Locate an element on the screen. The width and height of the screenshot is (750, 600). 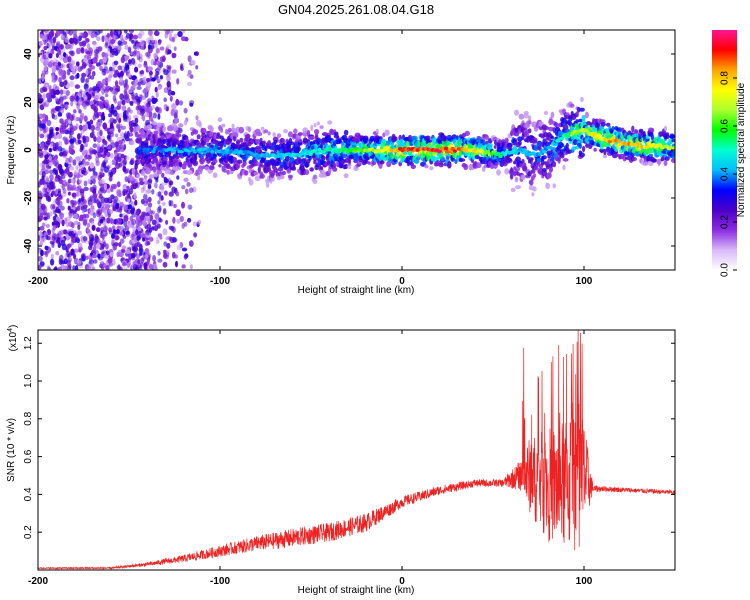
y-tick-label: 0.4 is located at coordinates (28, 494).